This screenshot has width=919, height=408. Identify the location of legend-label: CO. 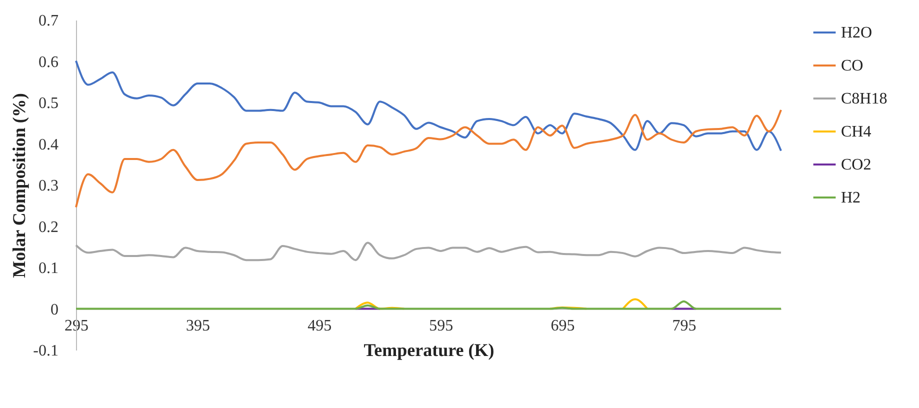
(852, 66).